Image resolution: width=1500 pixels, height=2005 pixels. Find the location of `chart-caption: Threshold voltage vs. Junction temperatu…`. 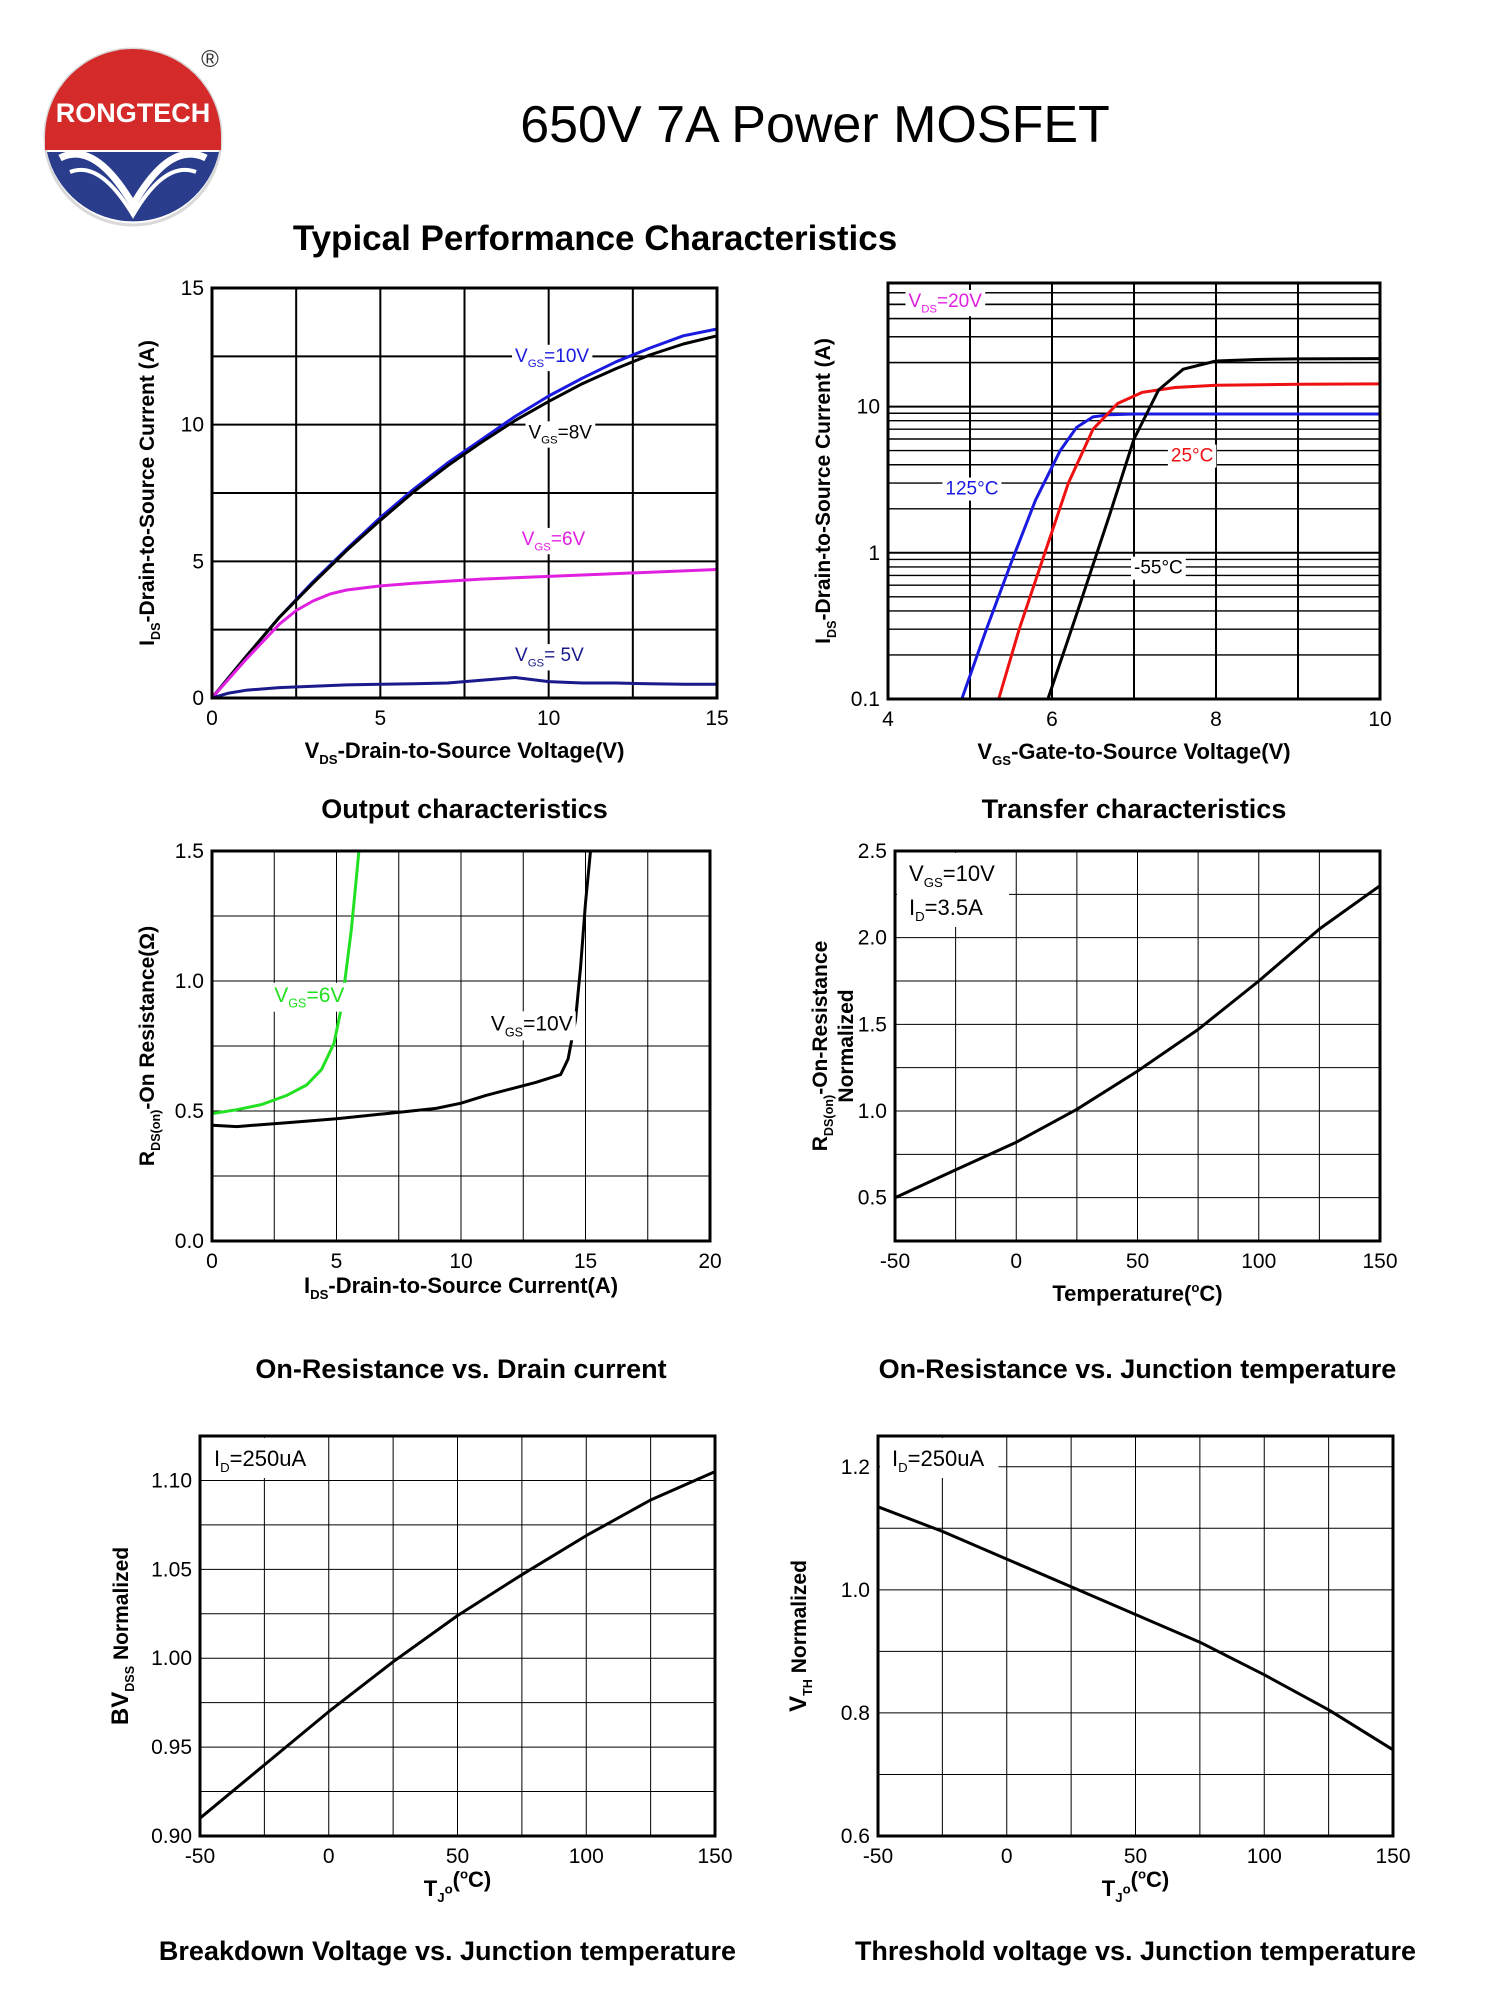

chart-caption: Threshold voltage vs. Junction temperatu… is located at coordinates (1135, 1951).